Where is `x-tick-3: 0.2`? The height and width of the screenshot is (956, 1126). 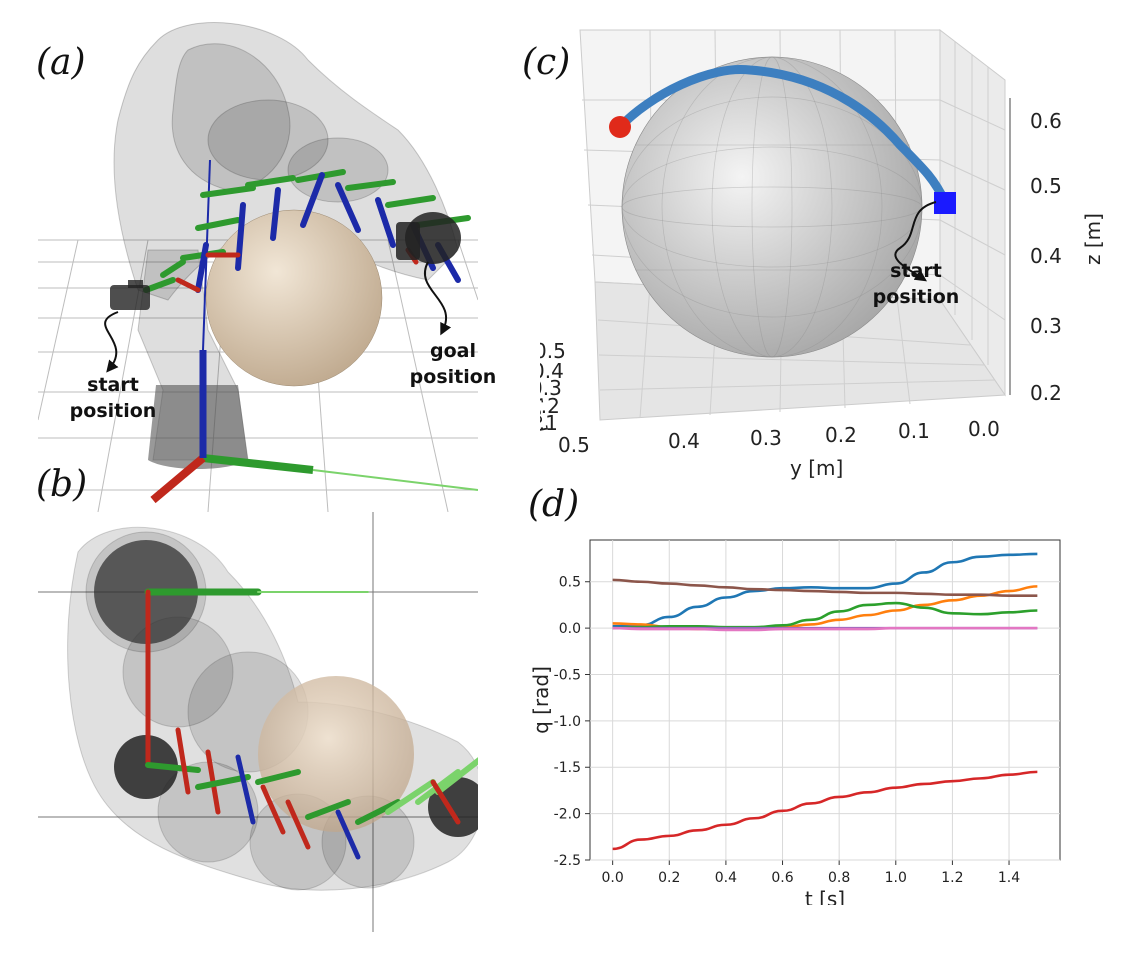 x-tick-3: 0.2 is located at coordinates (550, 406).